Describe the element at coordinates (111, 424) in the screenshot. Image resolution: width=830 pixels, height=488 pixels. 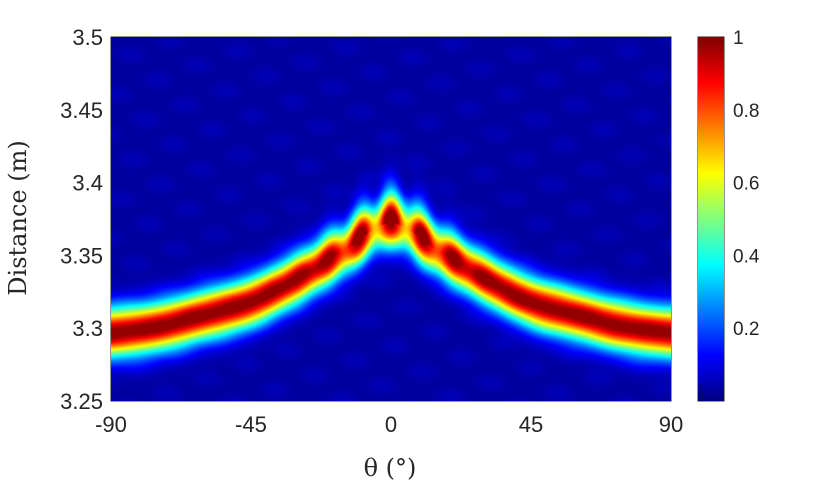
I see `x-tick-label: -90` at that location.